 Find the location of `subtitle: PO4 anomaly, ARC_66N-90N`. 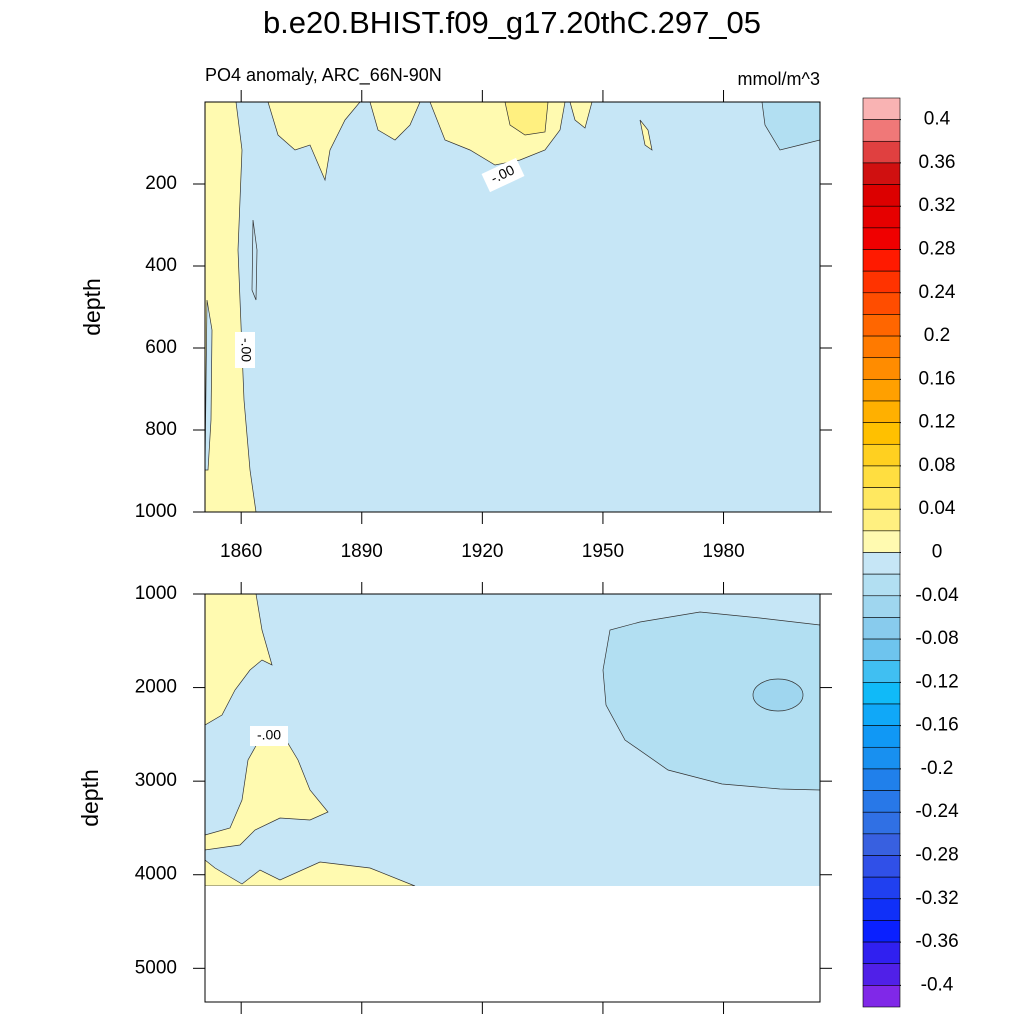

subtitle: PO4 anomaly, ARC_66N-90N is located at coordinates (323, 75).